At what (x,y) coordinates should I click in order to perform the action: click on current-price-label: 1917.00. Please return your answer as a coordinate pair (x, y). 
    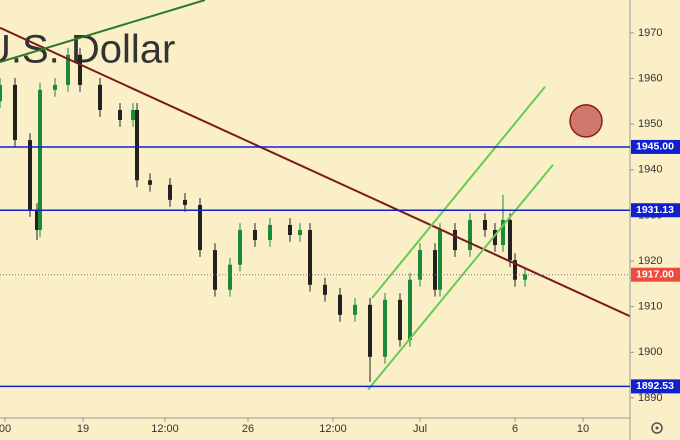
    Looking at the image, I should click on (655, 274).